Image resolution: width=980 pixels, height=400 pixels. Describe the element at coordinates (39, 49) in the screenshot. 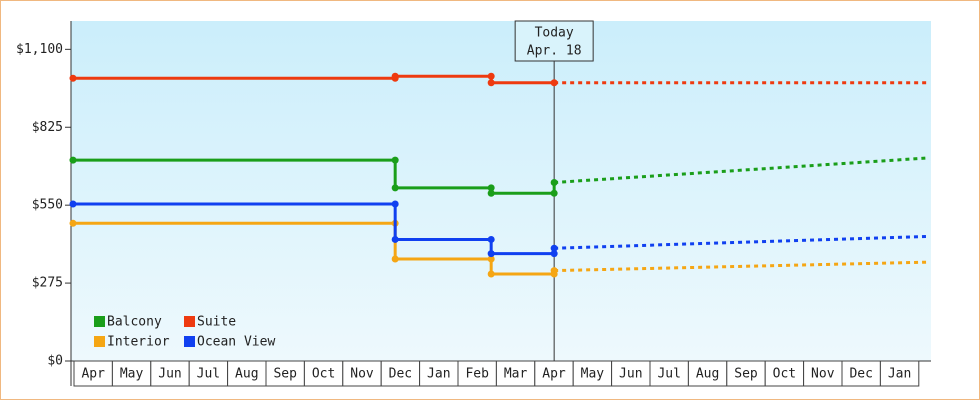

I see `y-tick-label: $1,100` at that location.